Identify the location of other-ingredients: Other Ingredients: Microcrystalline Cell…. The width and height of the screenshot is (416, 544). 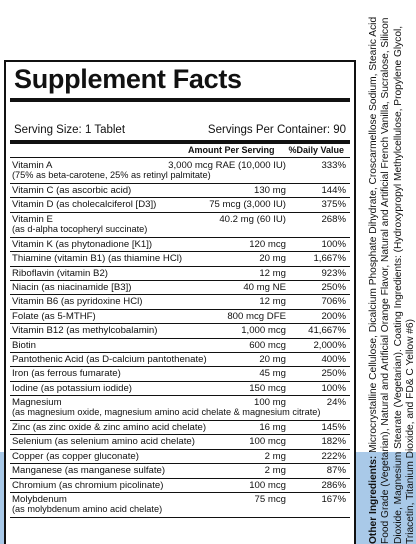
(391, 274).